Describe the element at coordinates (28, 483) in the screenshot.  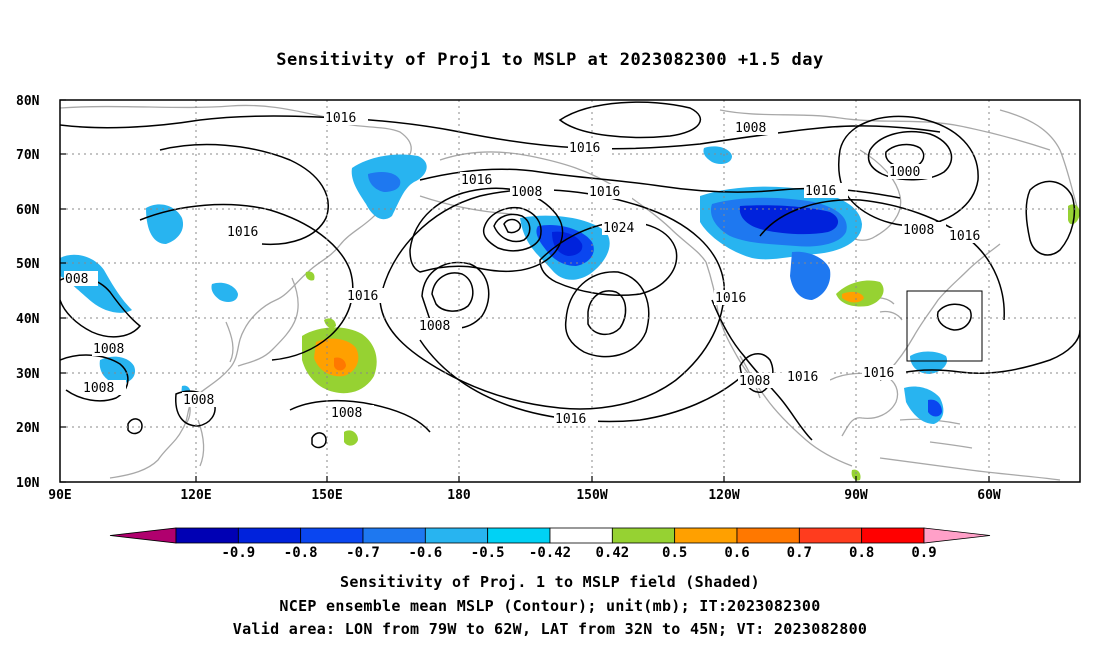
I see `lat-label: 10N` at that location.